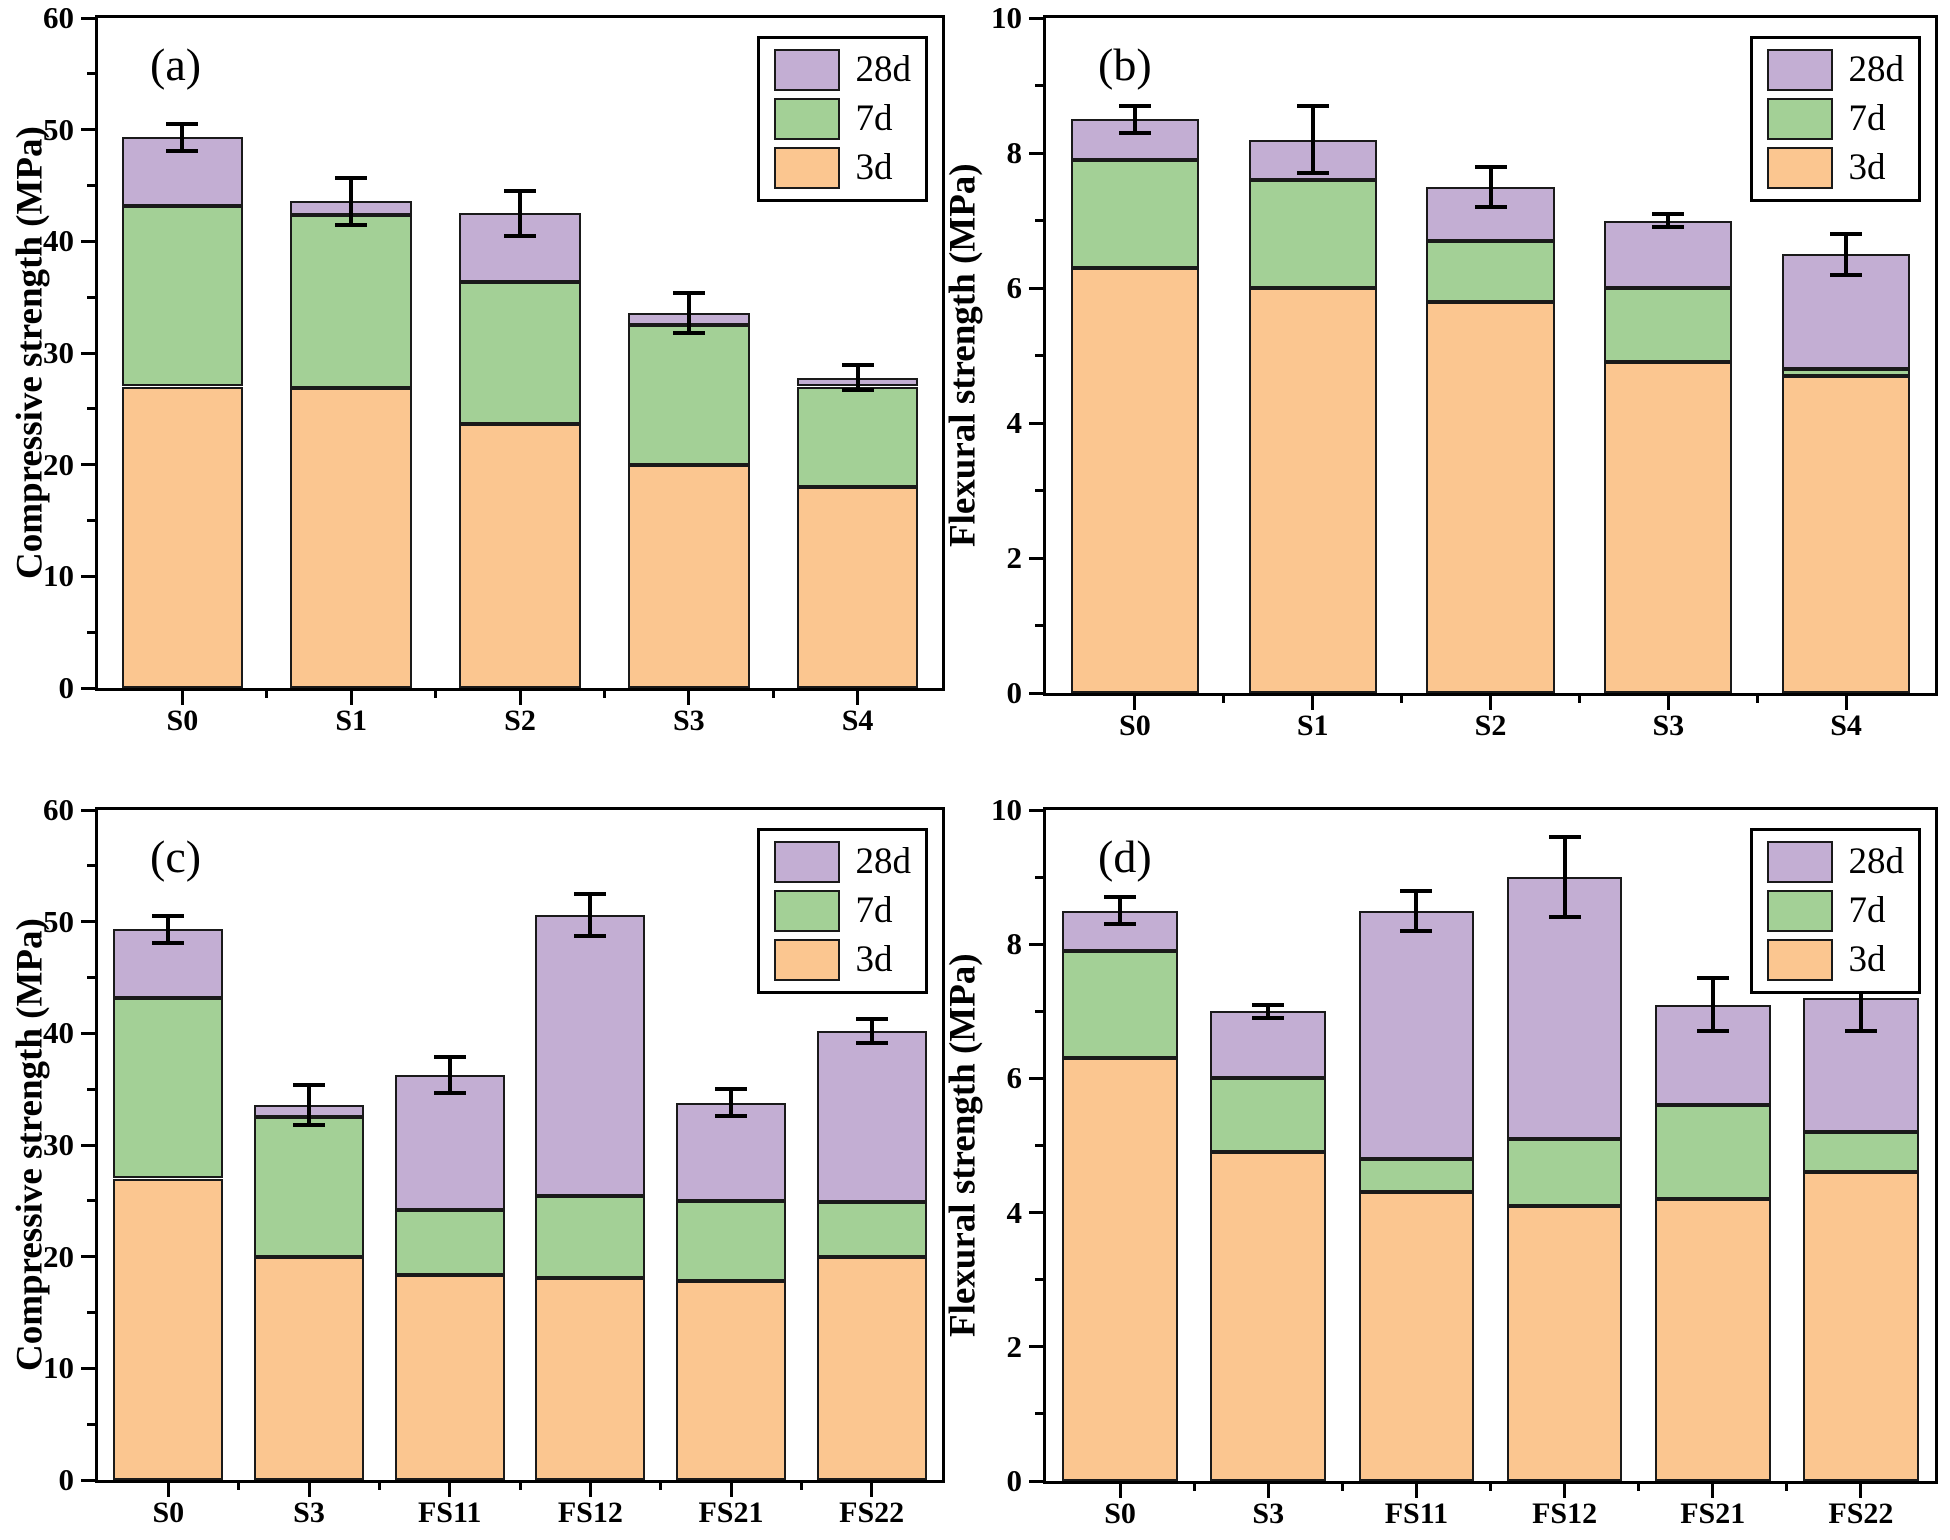  What do you see at coordinates (58, 1256) in the screenshot?
I see `y-tick-label: 20` at bounding box center [58, 1256].